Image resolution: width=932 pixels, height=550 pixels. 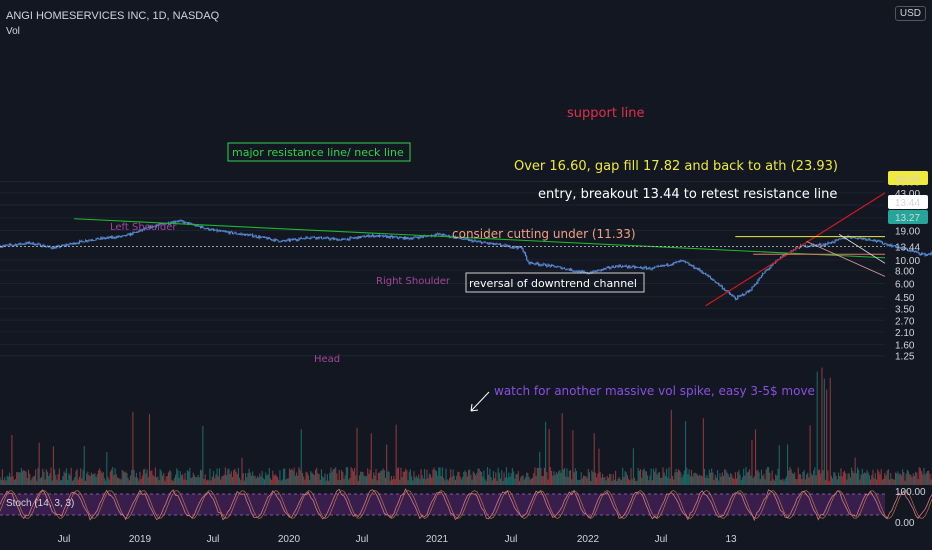 I want to click on time-axis: Jul 2019 Jul 2020 Jul 2021 Jul 2022 Jul 13, so click(x=397, y=539).